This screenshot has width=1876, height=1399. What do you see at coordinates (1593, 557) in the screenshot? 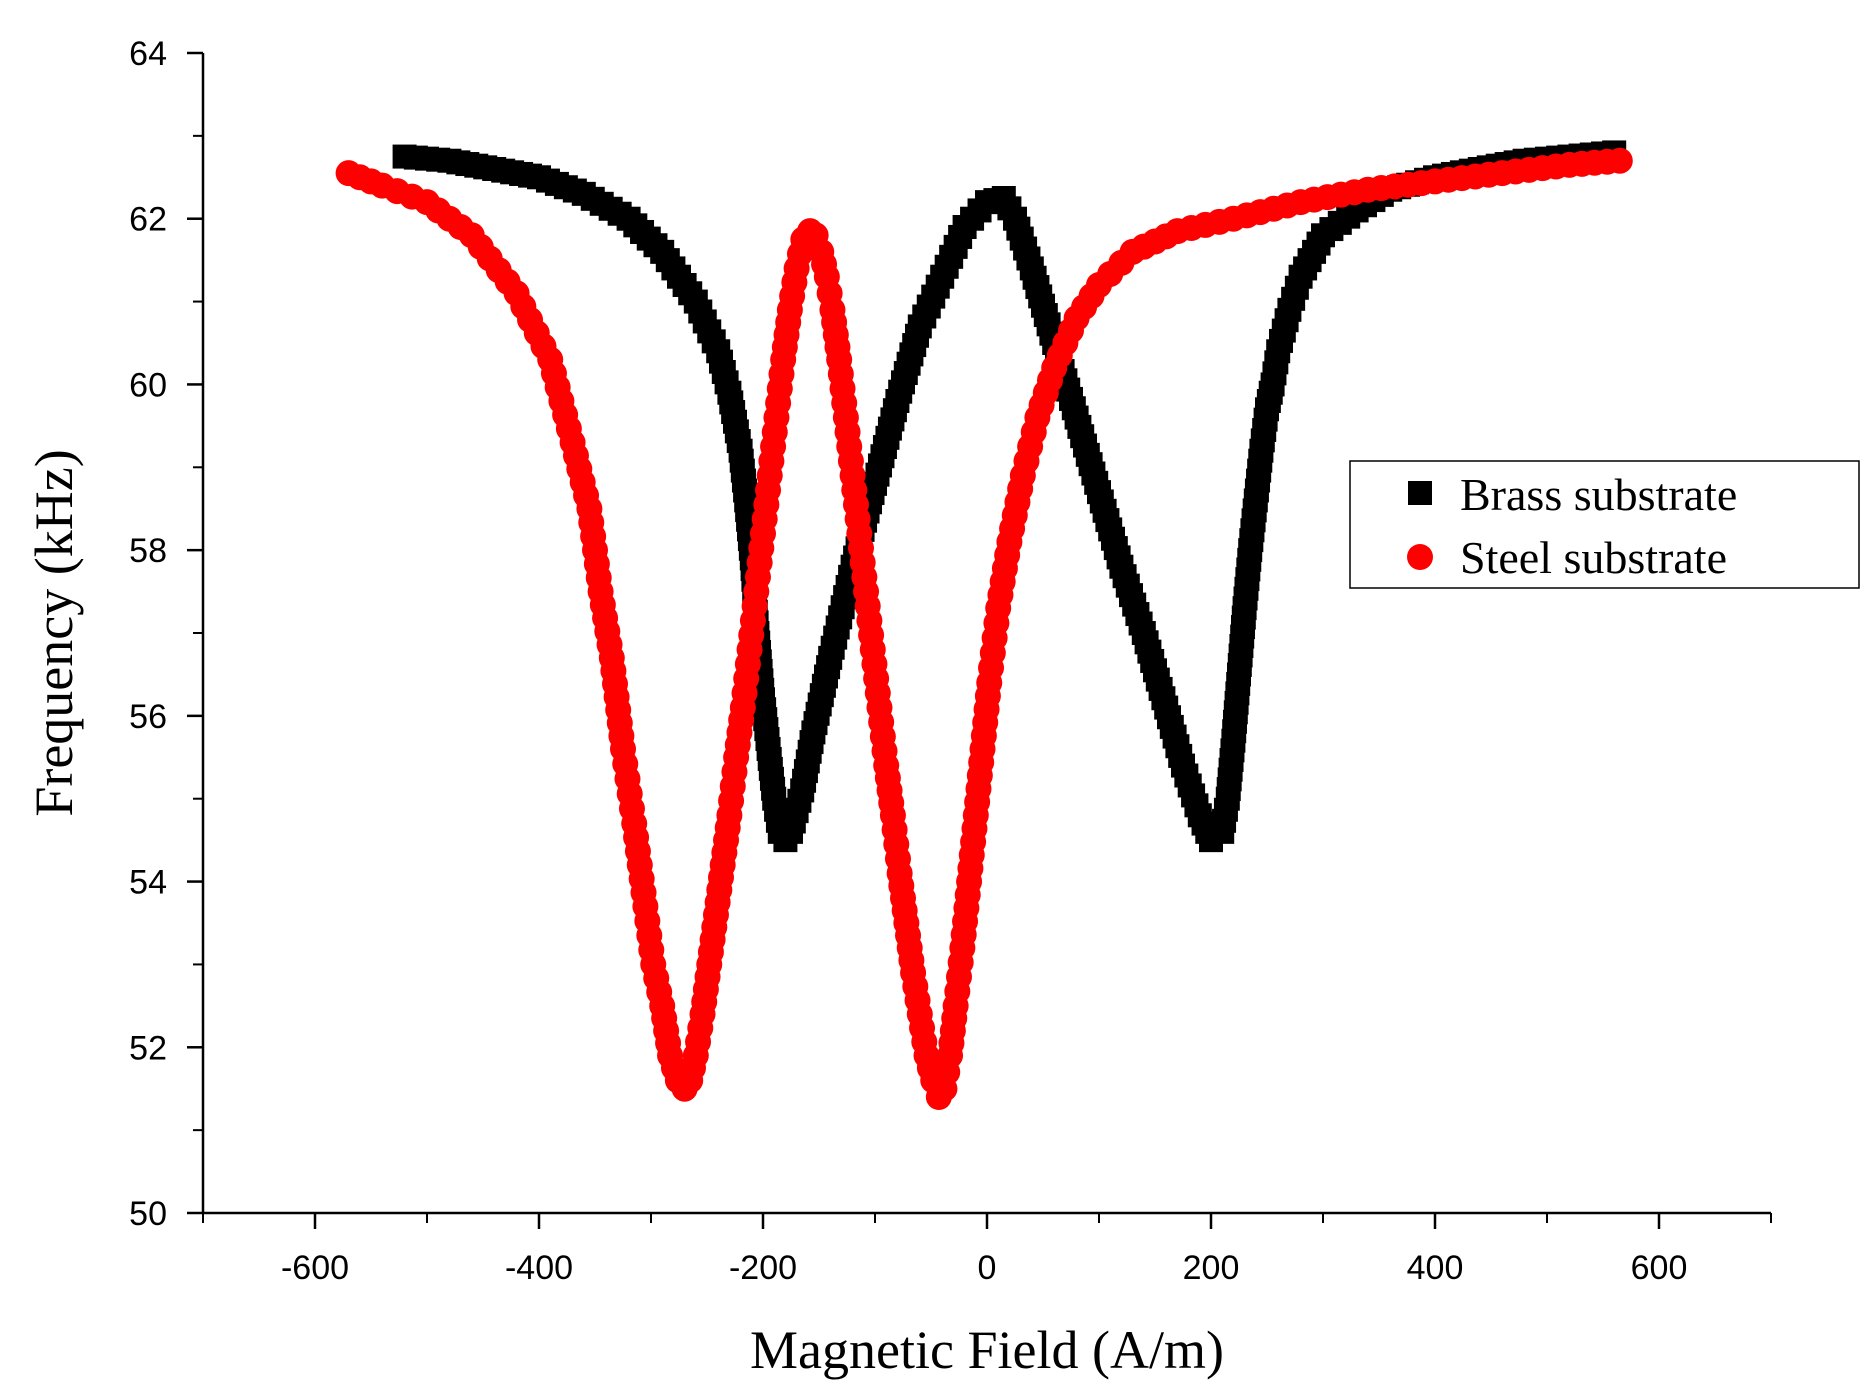
I see `legend-label-steel: Steel substrate` at bounding box center [1593, 557].